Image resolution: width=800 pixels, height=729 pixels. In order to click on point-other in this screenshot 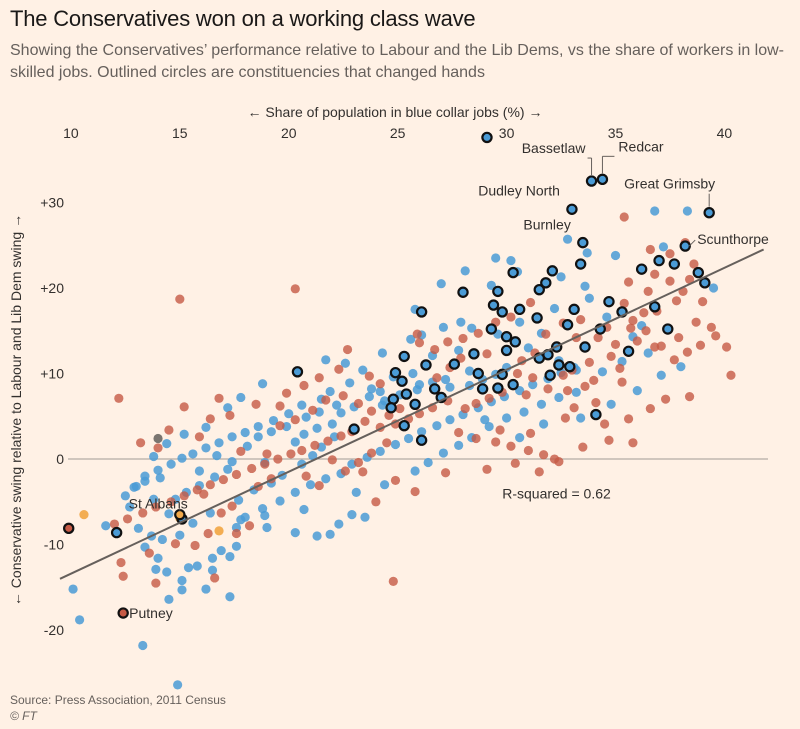, I will do `click(158, 438)`.